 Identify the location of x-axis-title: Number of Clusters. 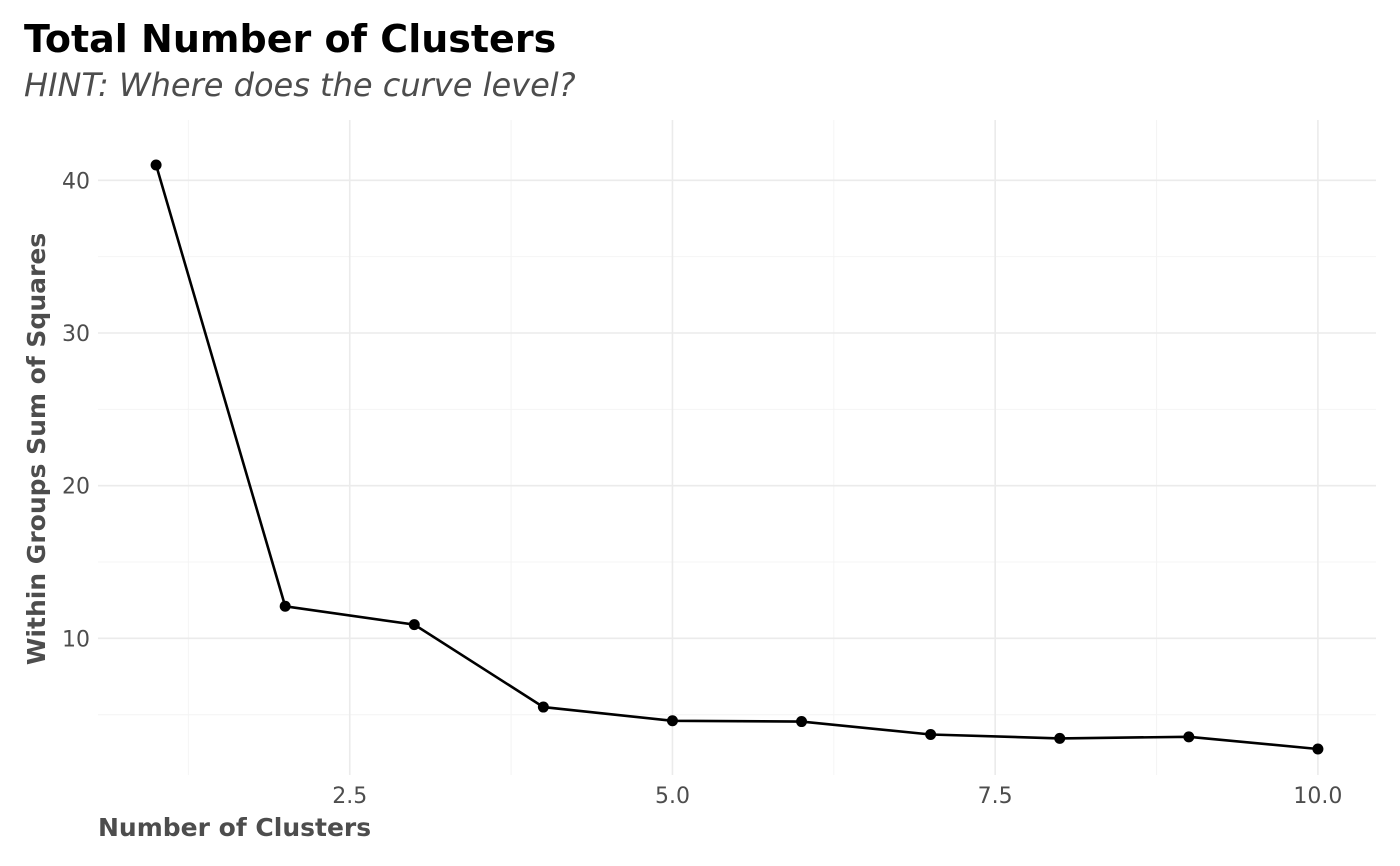
(234, 827).